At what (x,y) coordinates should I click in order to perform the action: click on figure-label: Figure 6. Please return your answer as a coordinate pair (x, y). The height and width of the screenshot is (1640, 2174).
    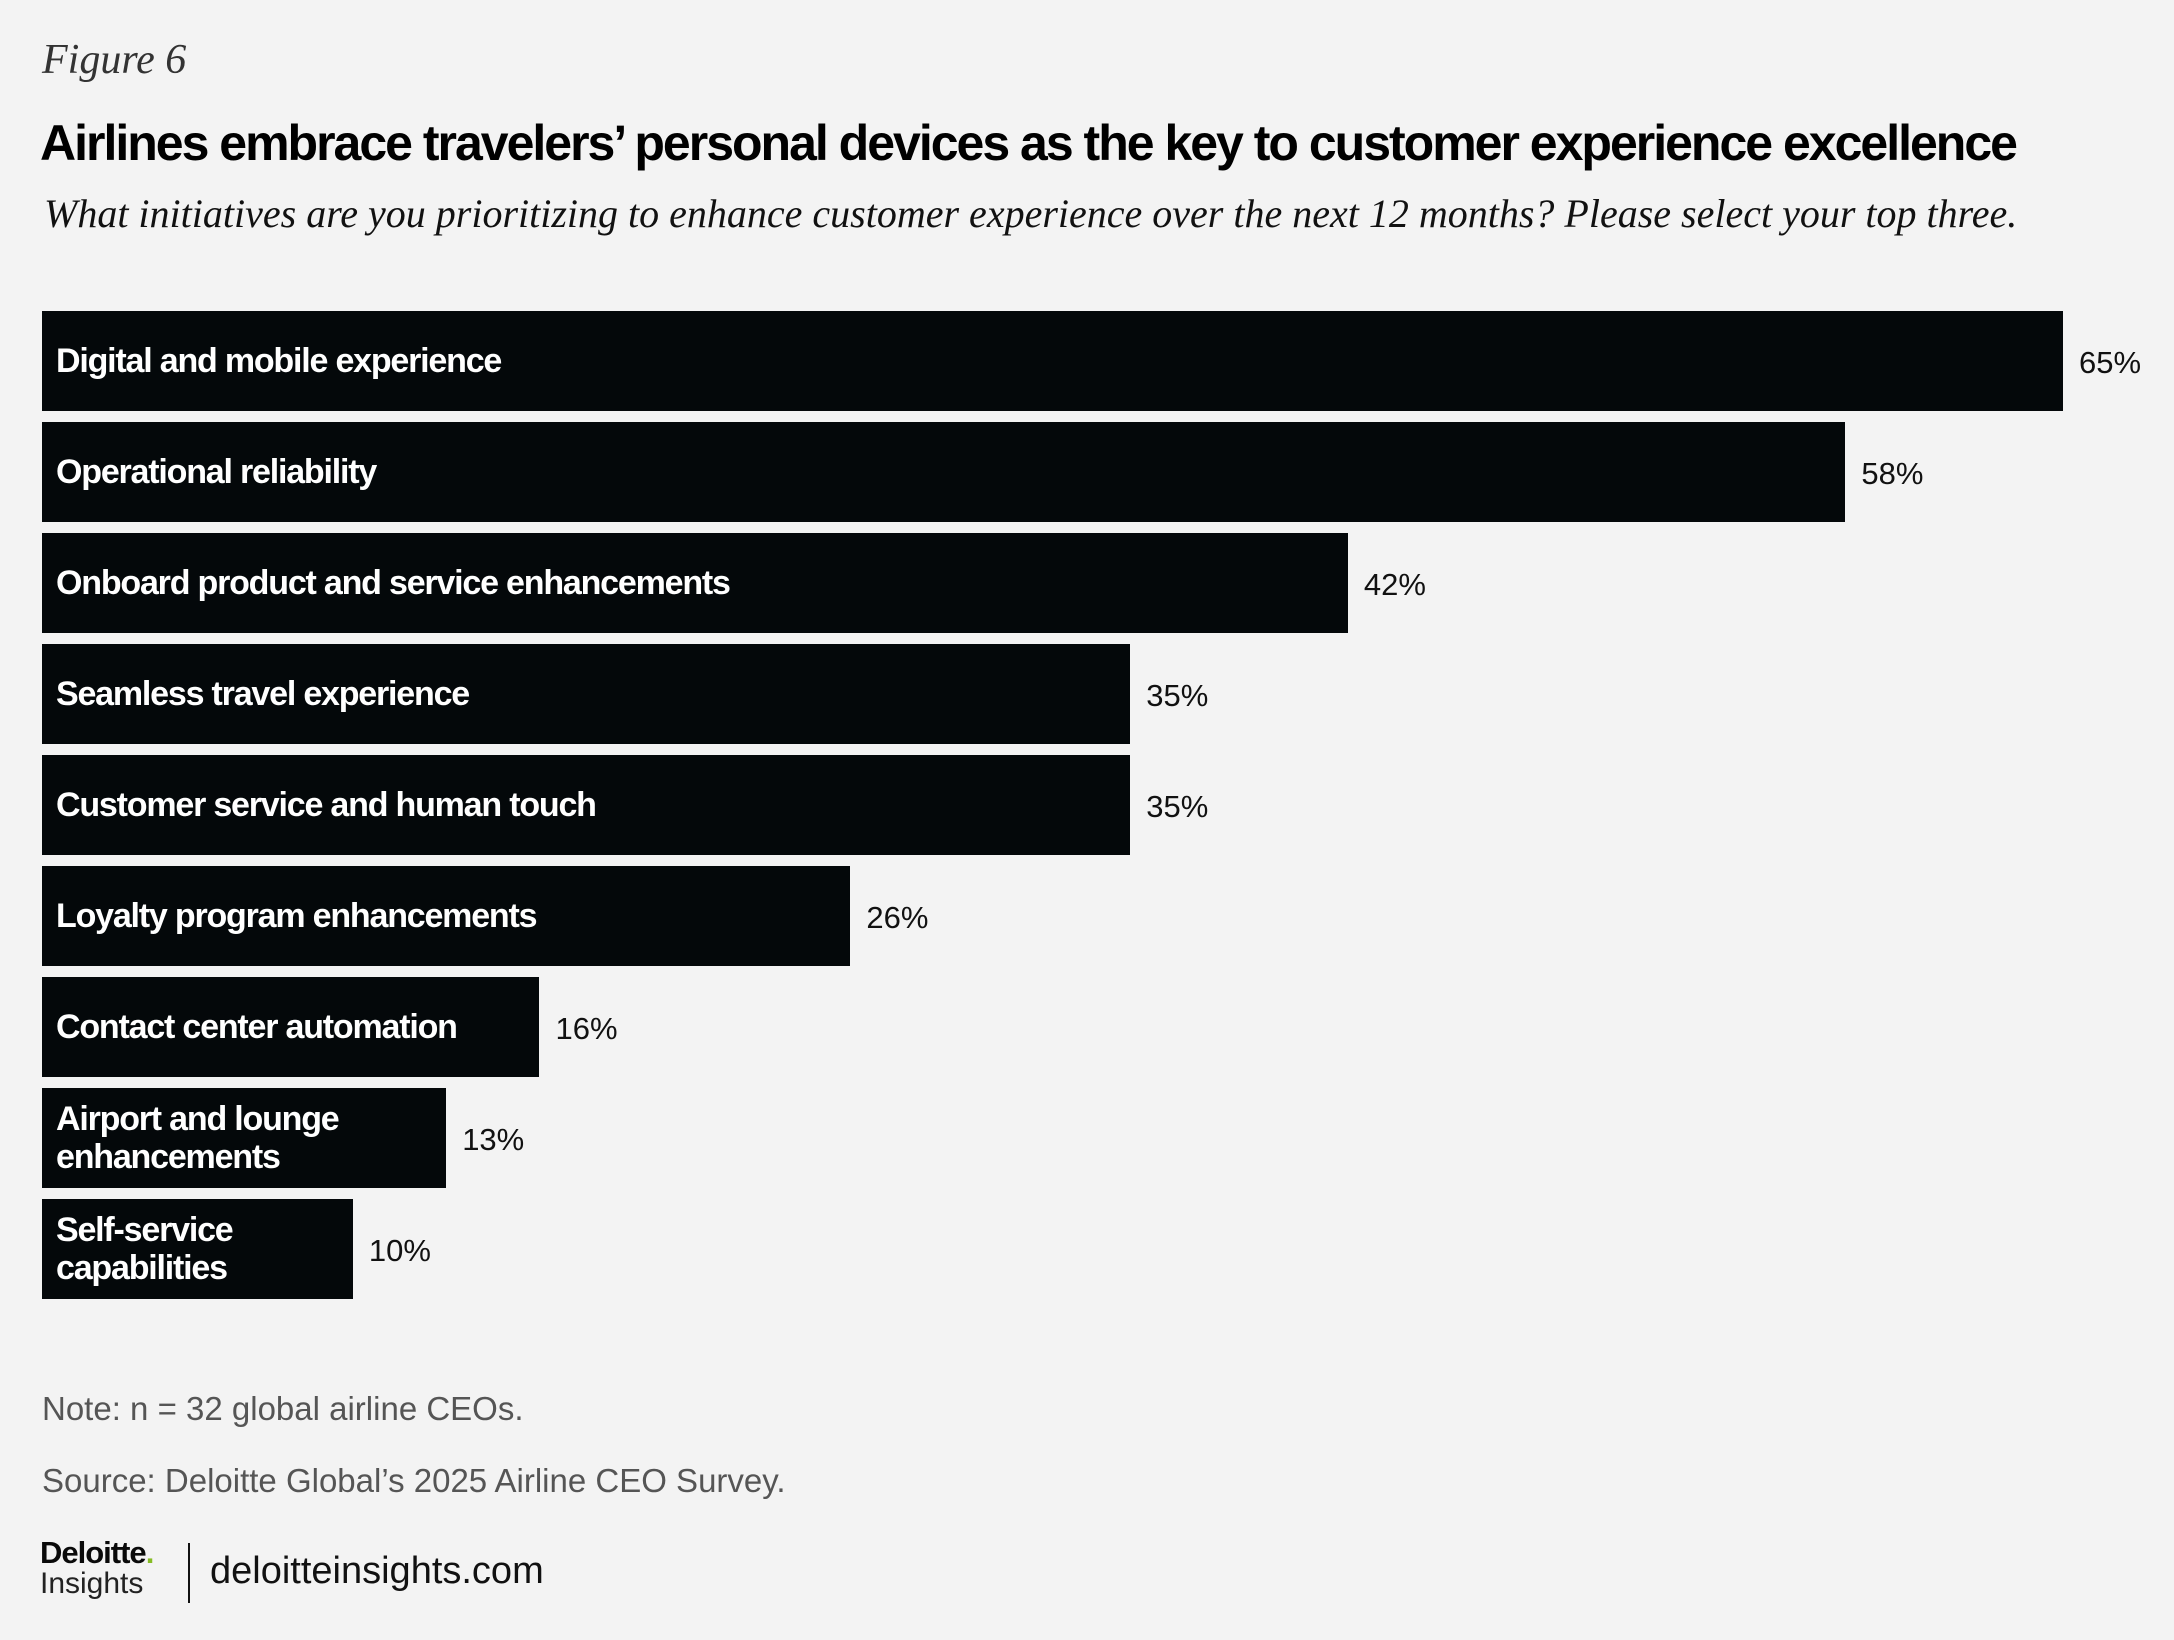
    Looking at the image, I should click on (114, 60).